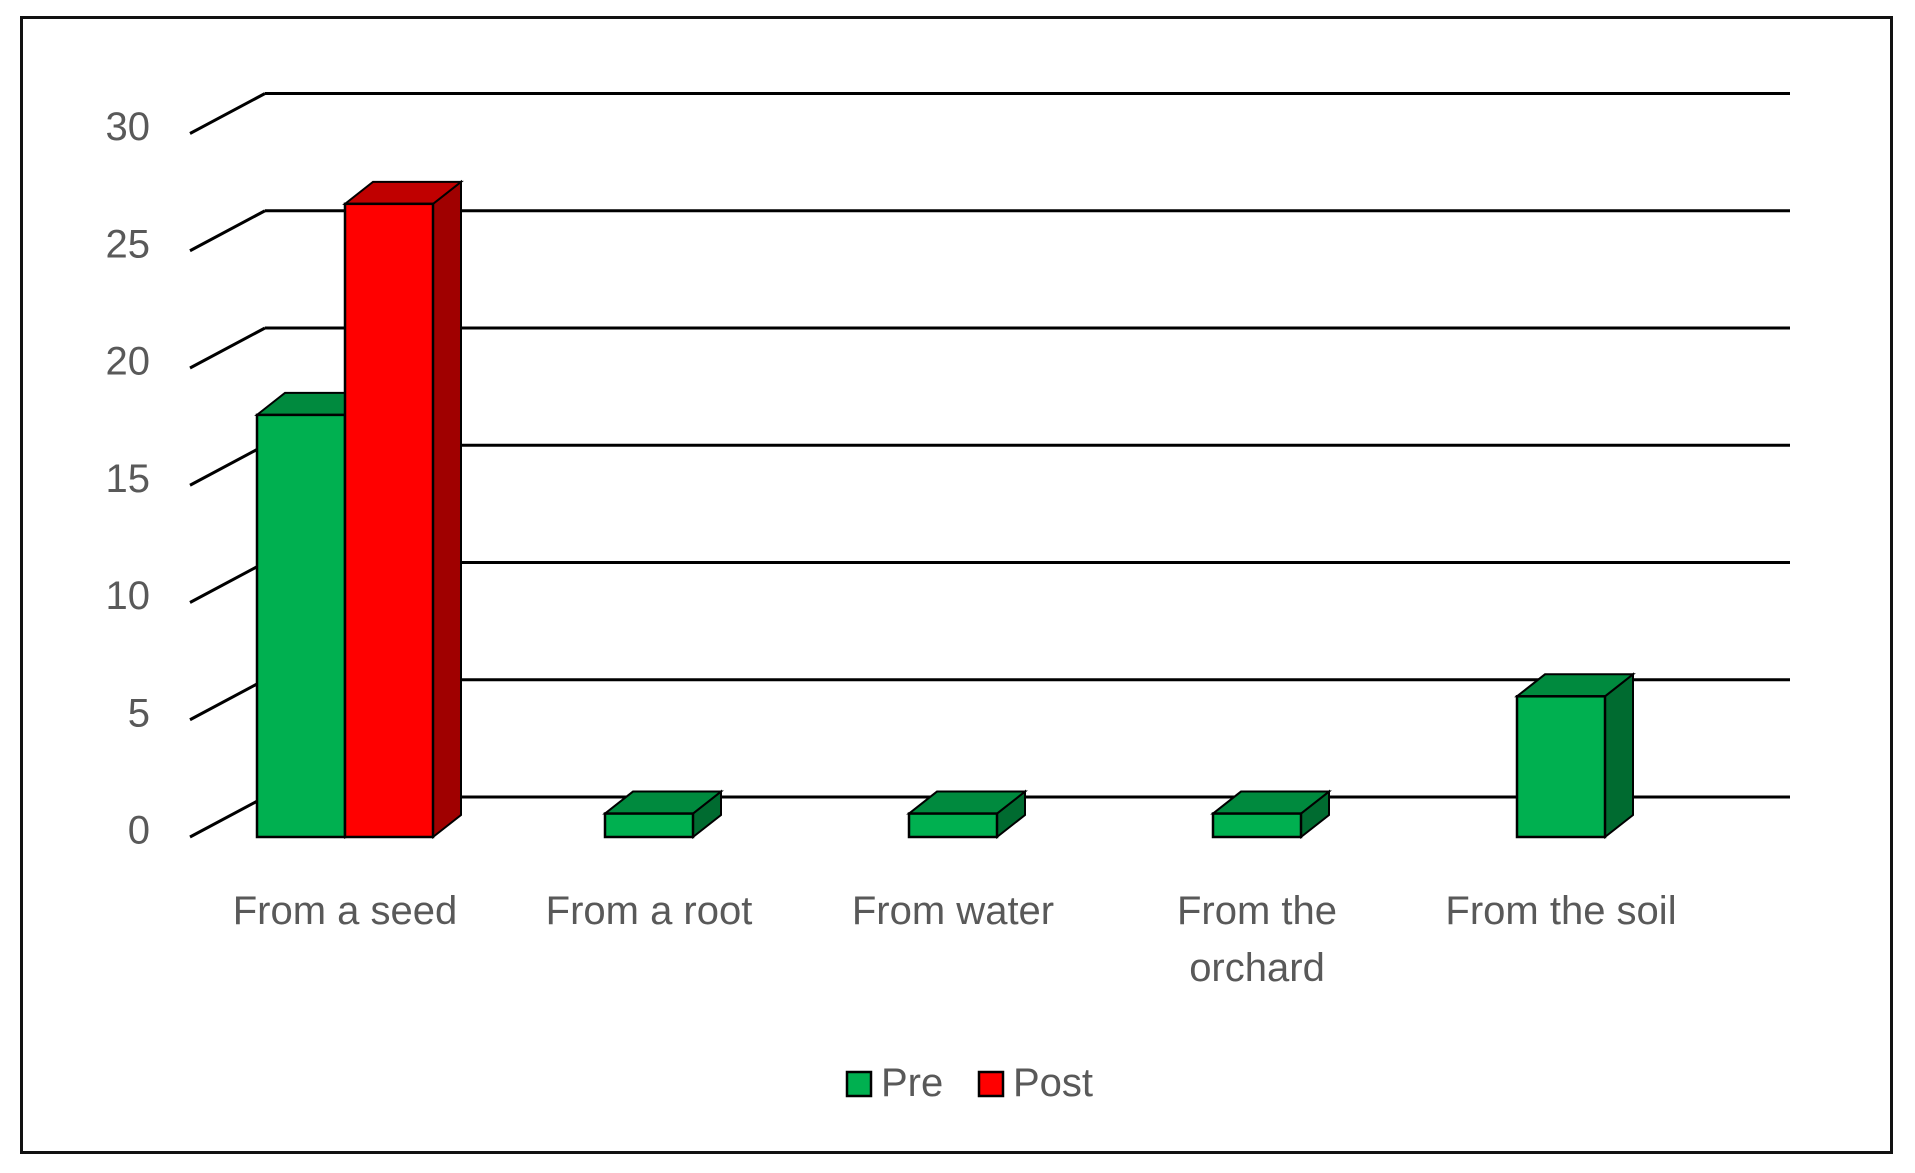 This screenshot has height=1173, width=1915. I want to click on y-tick-label: 20, so click(128, 362).